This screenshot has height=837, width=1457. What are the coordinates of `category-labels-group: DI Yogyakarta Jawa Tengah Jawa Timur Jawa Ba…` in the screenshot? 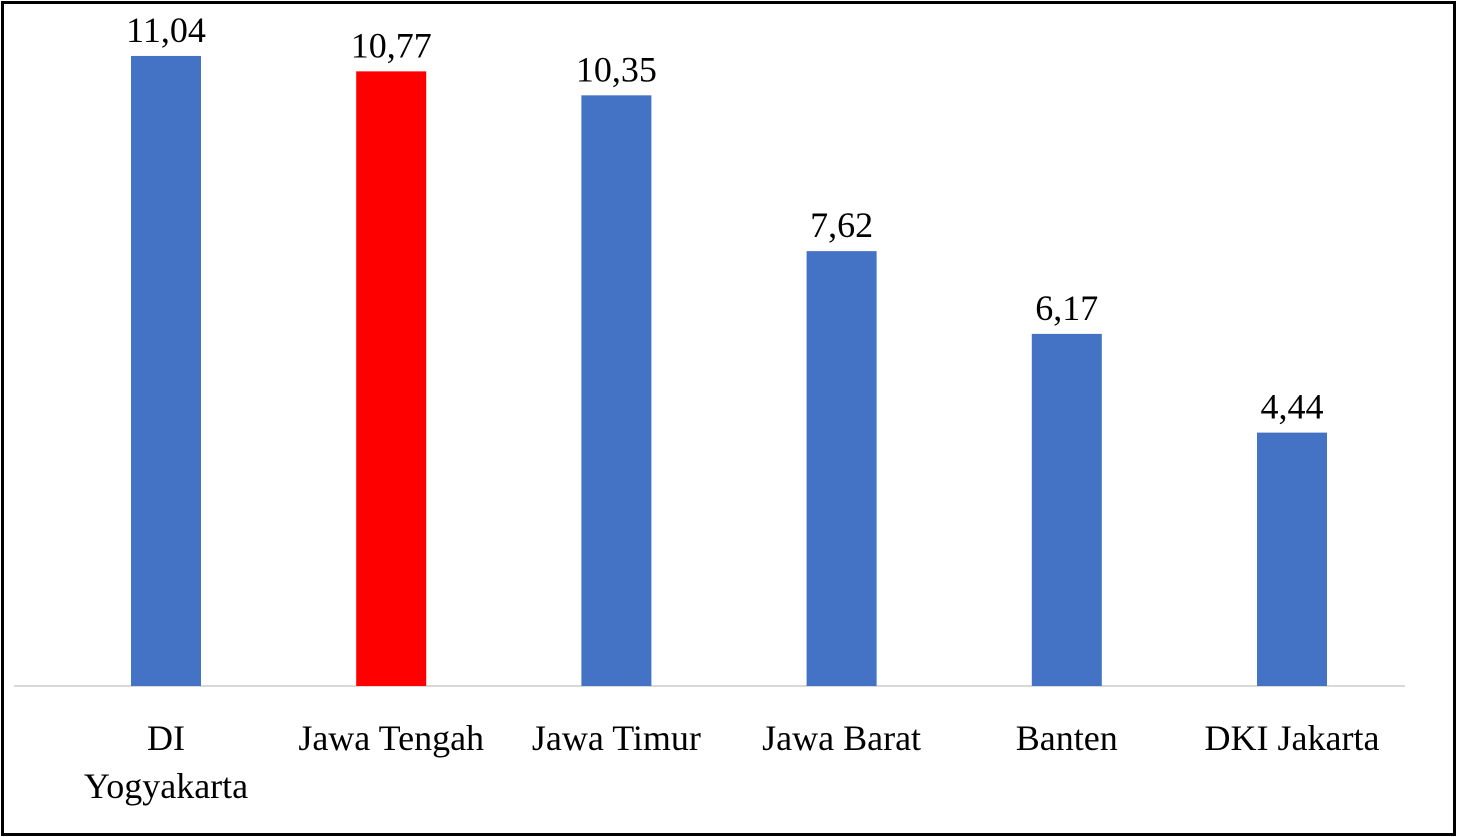 It's located at (732, 762).